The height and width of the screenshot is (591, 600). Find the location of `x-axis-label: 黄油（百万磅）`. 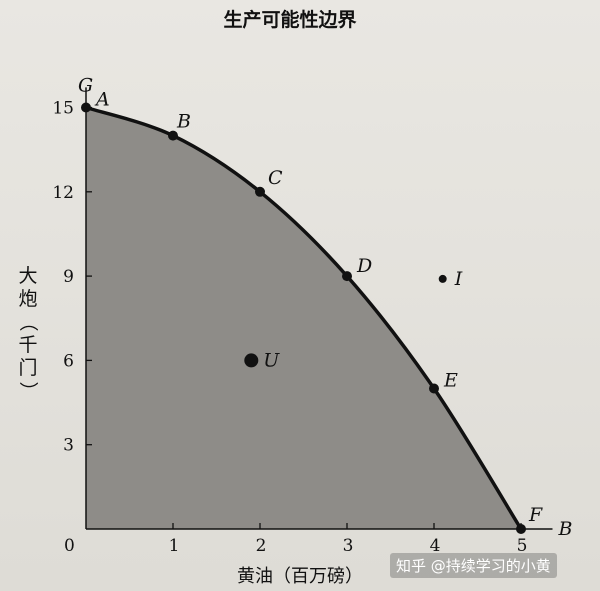

x-axis-label: 黄油（百万磅） is located at coordinates (300, 576).